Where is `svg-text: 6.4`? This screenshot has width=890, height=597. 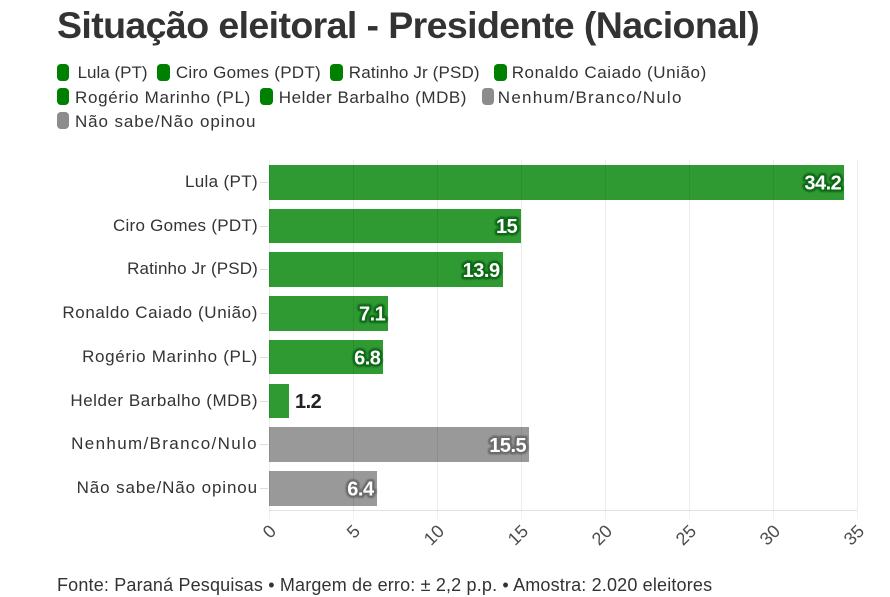
svg-text: 6.4 is located at coordinates (361, 490).